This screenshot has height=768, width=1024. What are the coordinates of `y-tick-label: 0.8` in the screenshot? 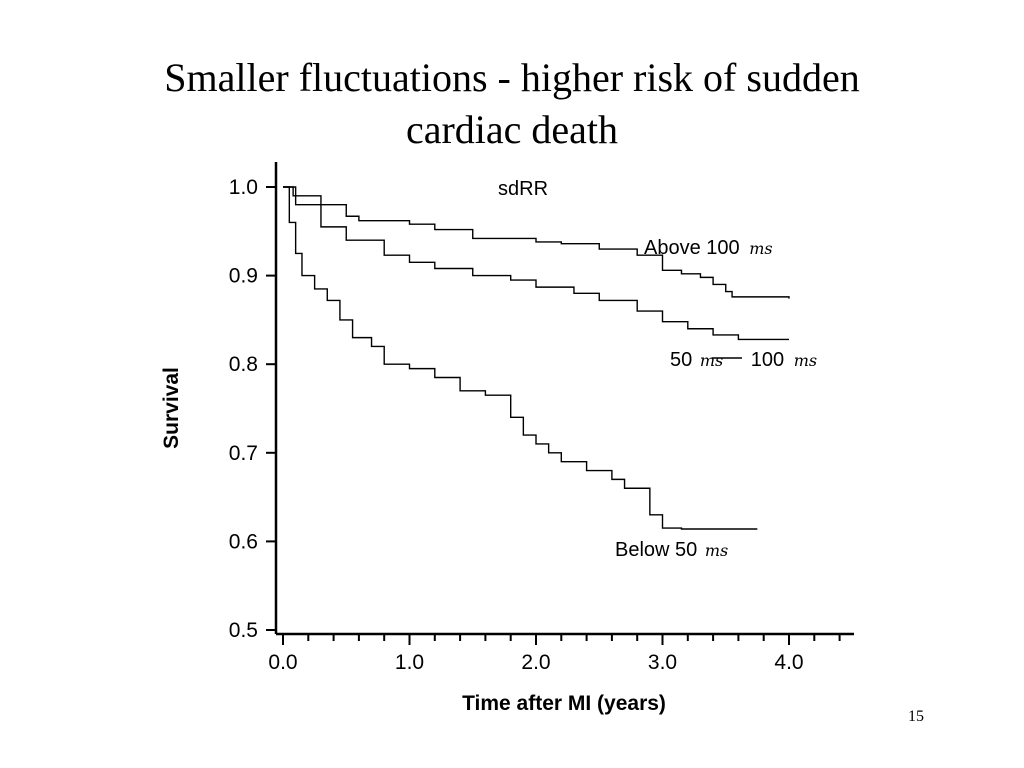 It's located at (243, 364).